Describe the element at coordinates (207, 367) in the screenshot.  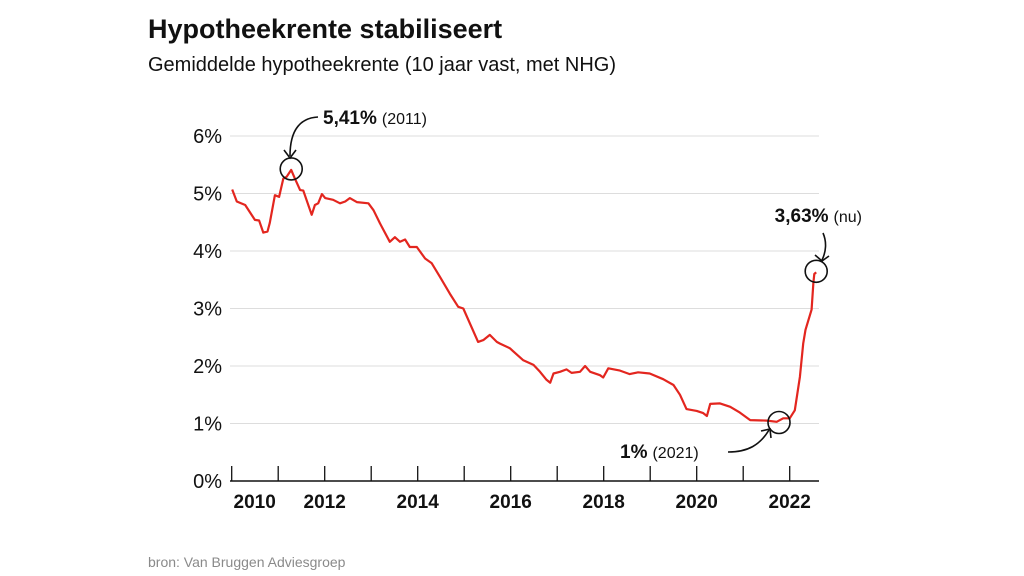
I see `y-tick-label: 2%` at that location.